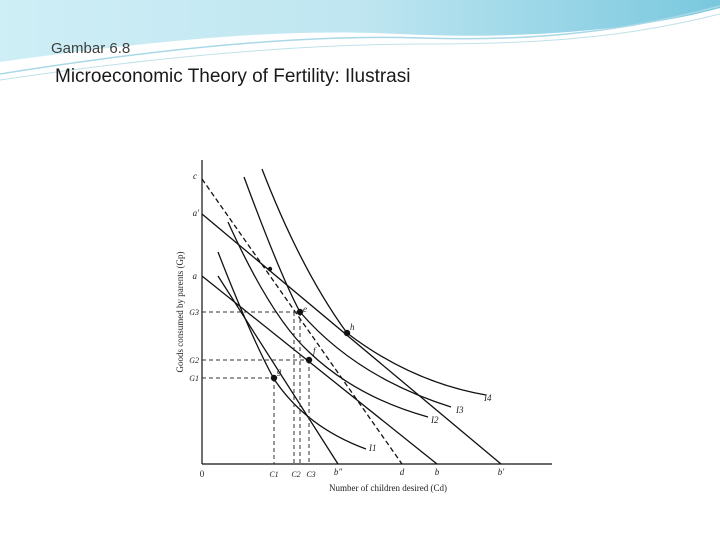  What do you see at coordinates (502, 472) in the screenshot?
I see `x-tick-b-prime: b'` at bounding box center [502, 472].